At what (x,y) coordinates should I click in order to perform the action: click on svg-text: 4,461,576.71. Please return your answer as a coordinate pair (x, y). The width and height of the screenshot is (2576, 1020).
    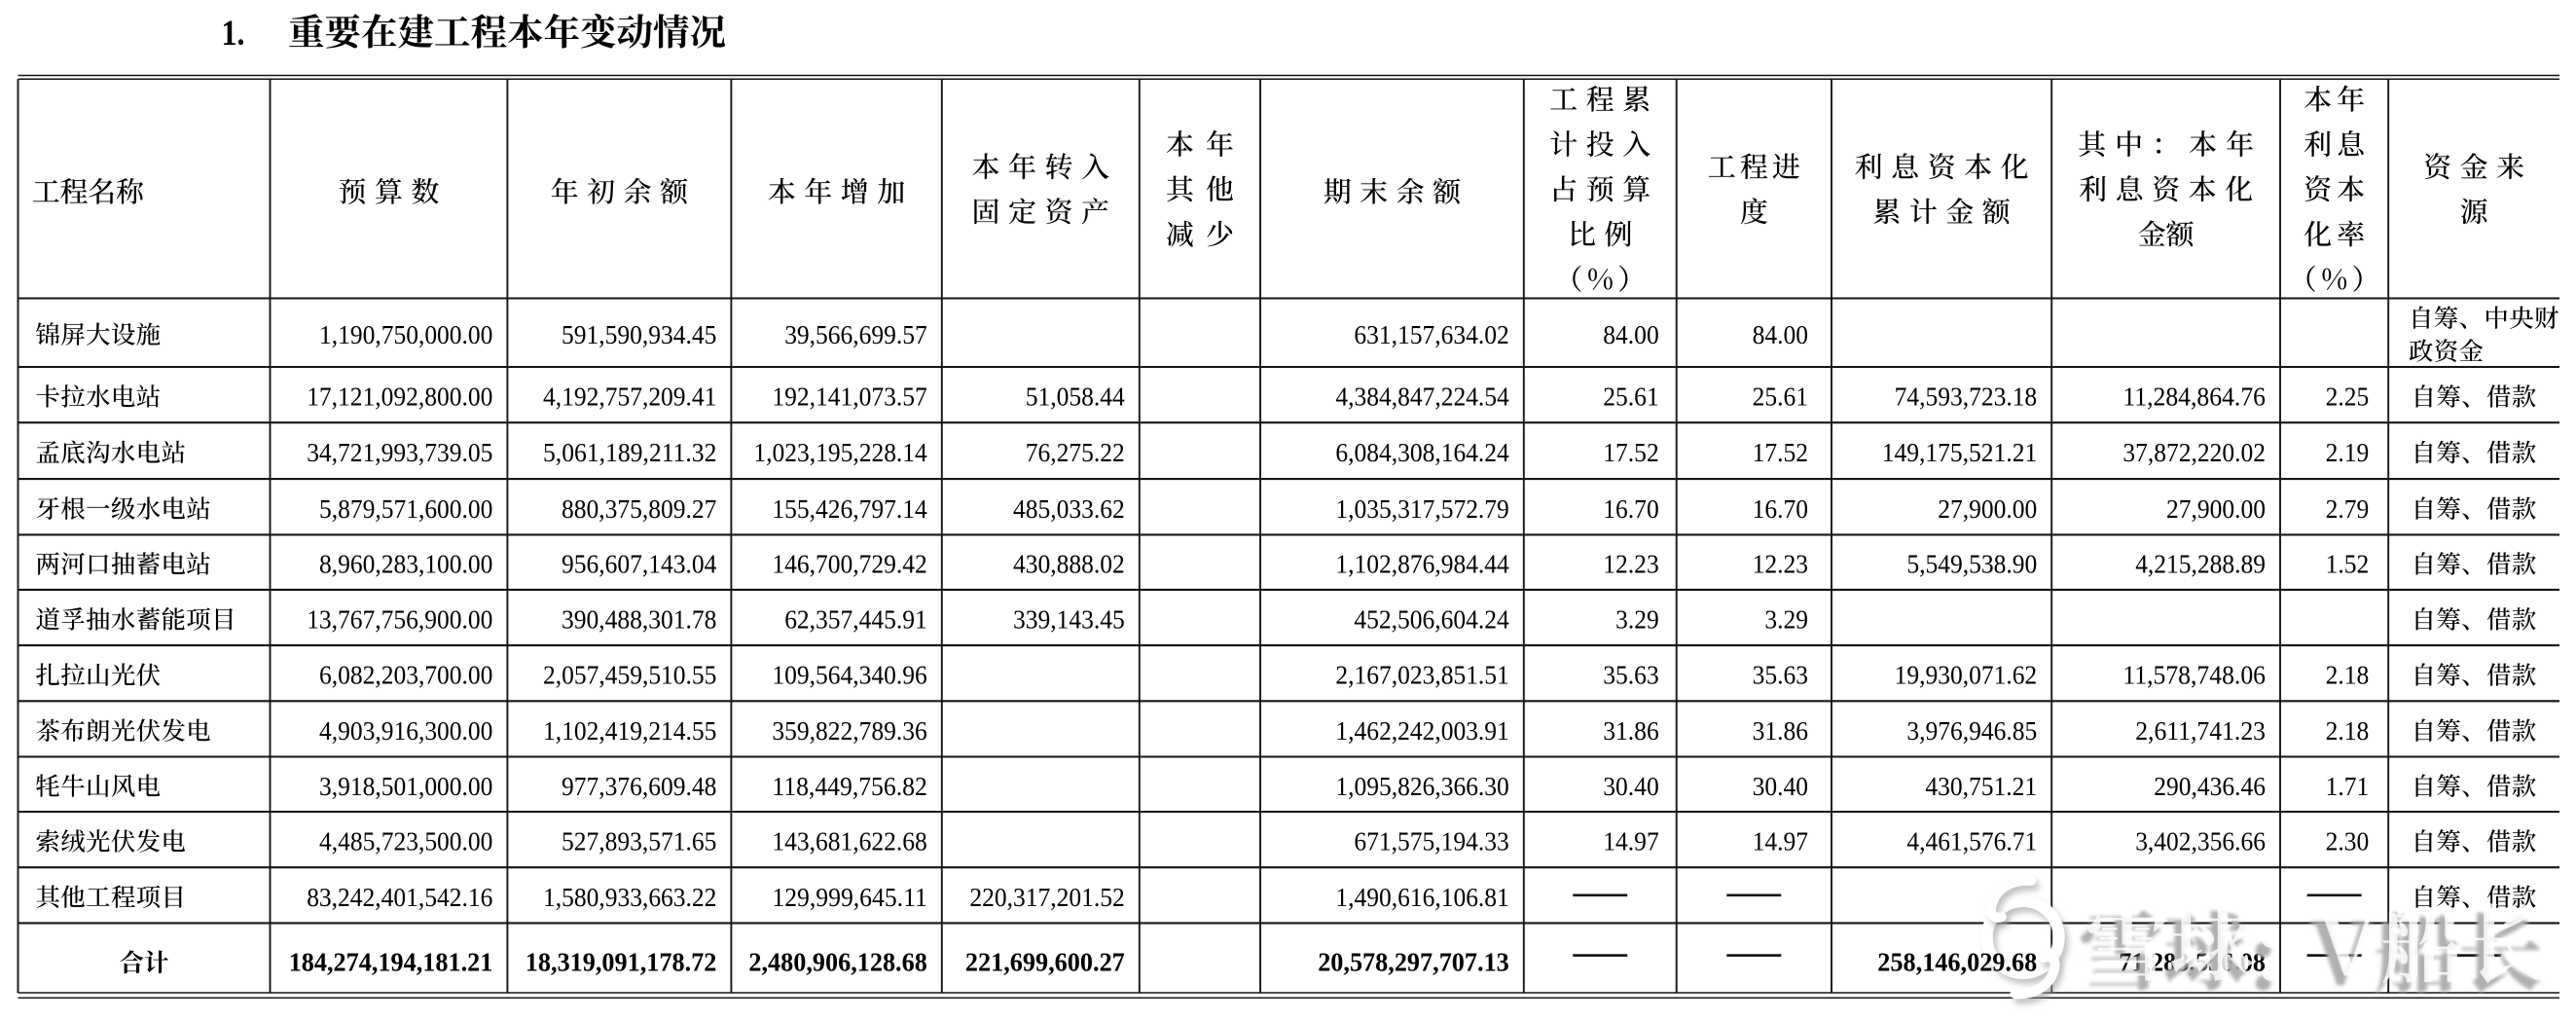
    Looking at the image, I should click on (1971, 842).